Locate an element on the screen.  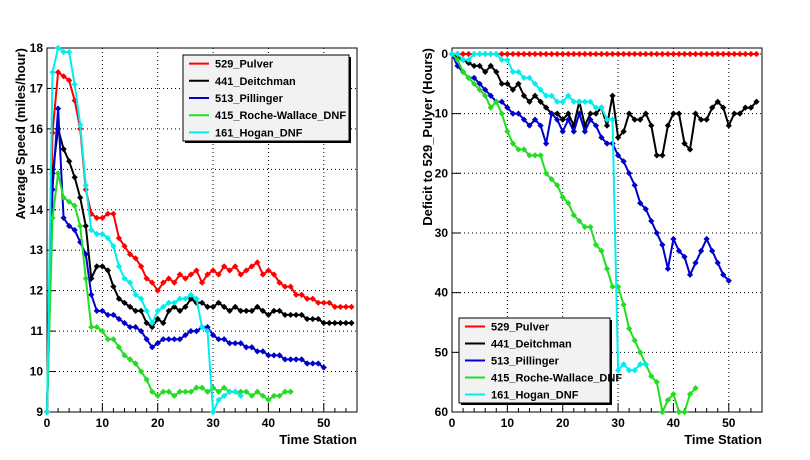
speed-ytick-label: 13 is located at coordinates (37, 250).